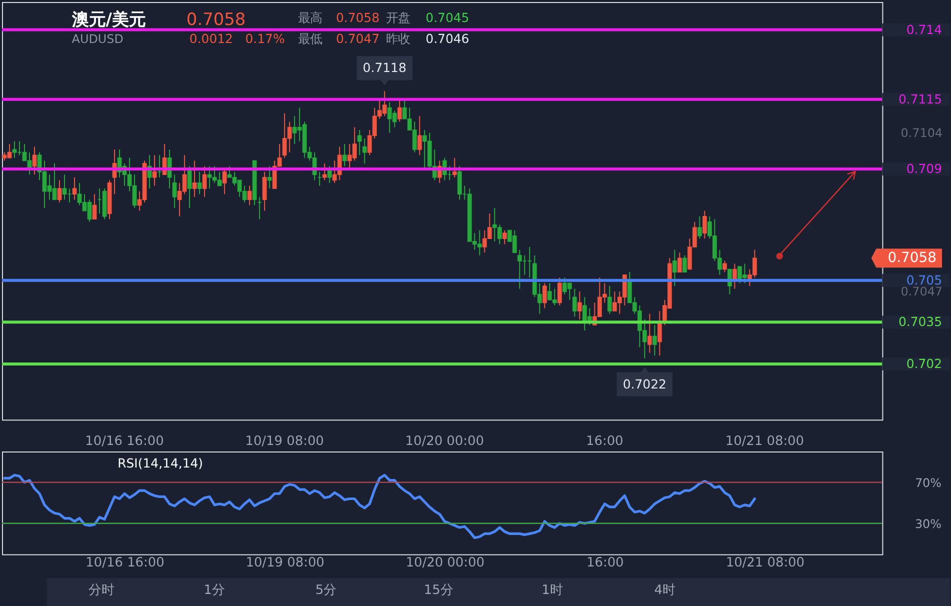 Image resolution: width=951 pixels, height=606 pixels. I want to click on text: 5分, so click(326, 590).